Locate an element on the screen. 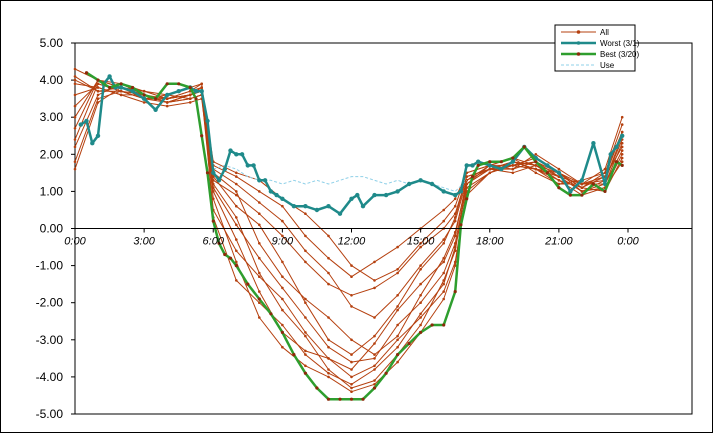 The height and width of the screenshot is (433, 713). x-tick-label: 9:00 is located at coordinates (283, 242).